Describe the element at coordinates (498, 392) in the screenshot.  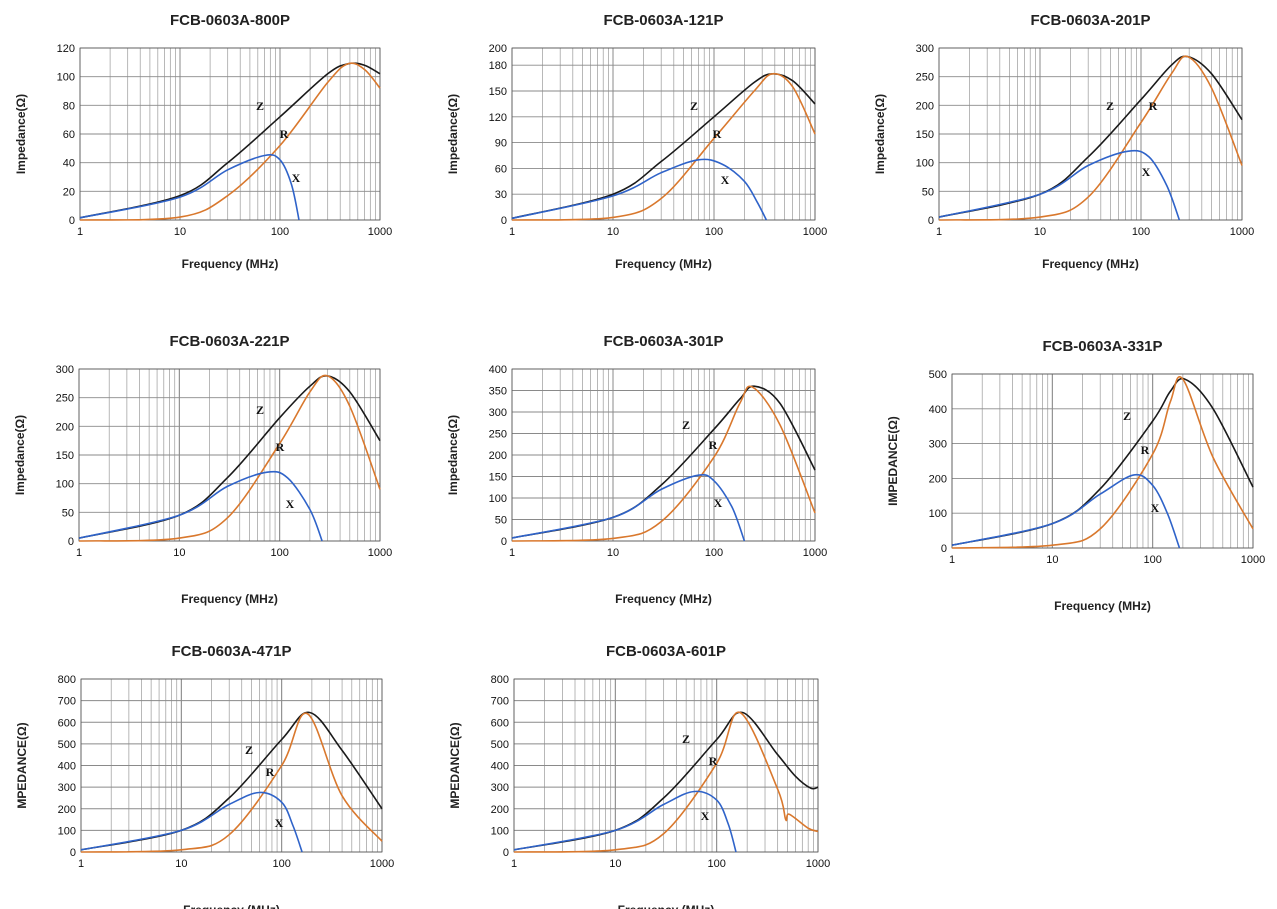
I see `y-tick-label: 350` at that location.